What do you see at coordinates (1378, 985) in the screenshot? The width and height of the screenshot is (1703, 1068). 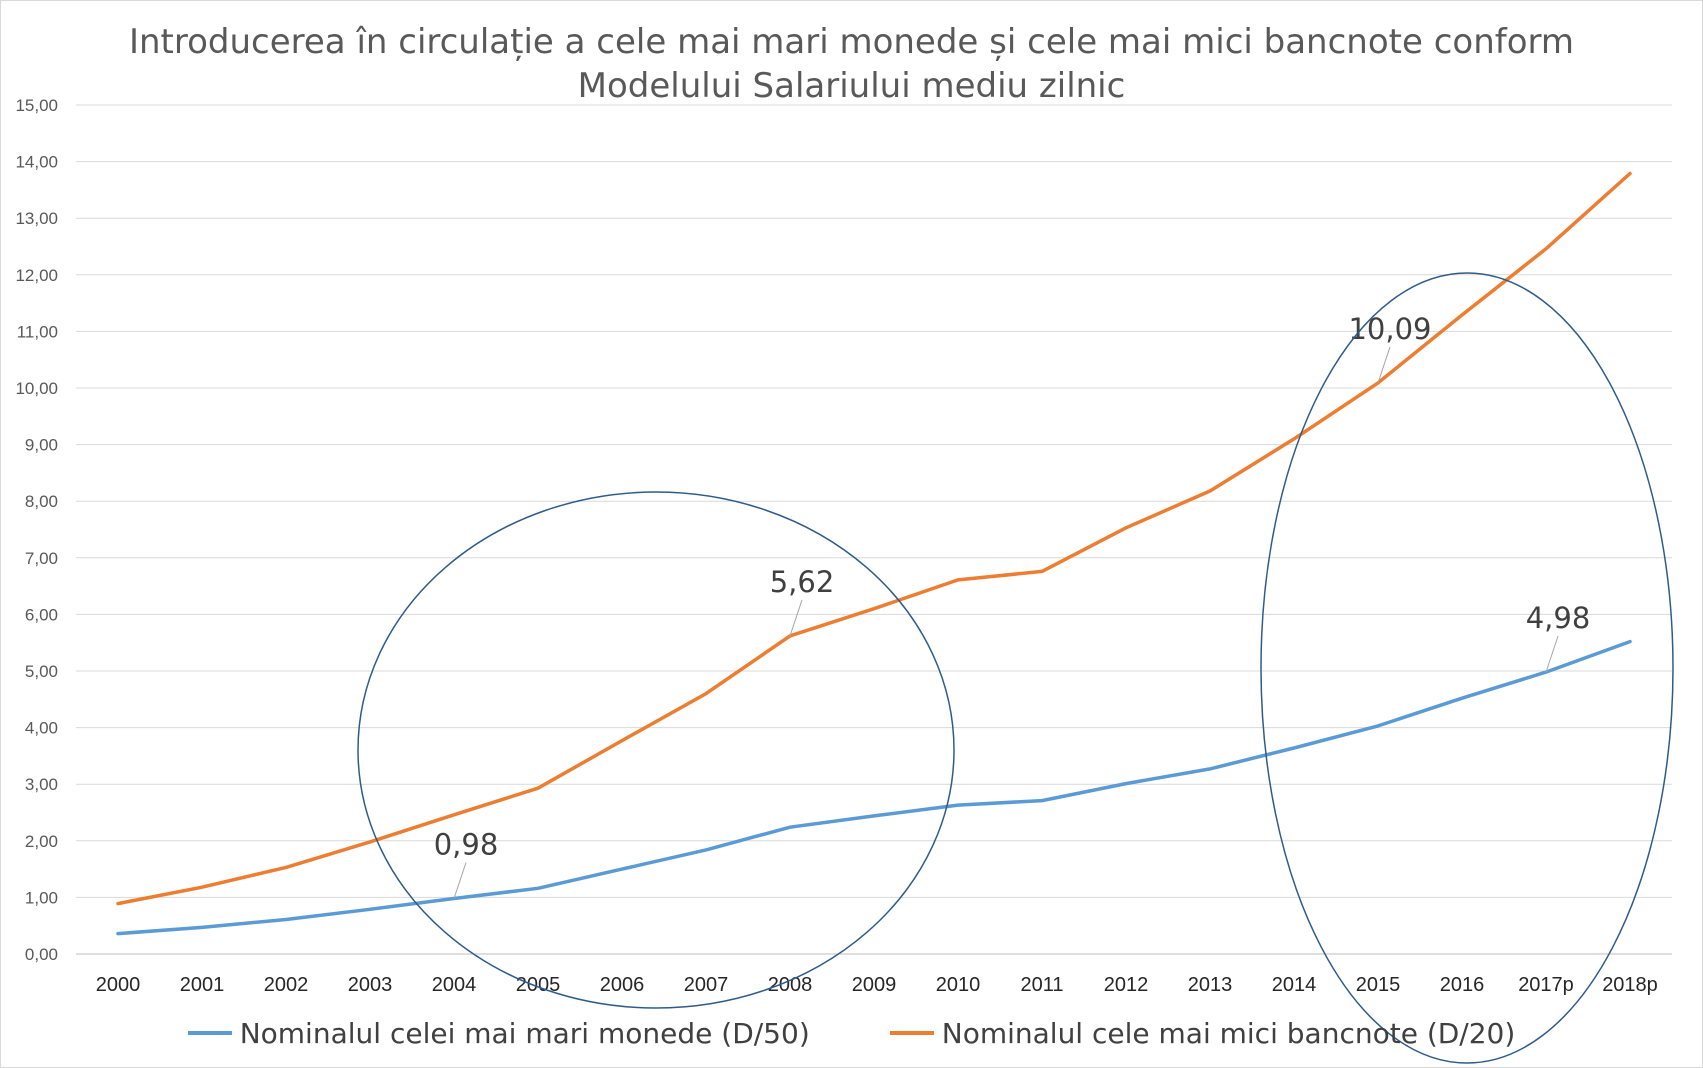 I see `x-tick-label: 2015` at bounding box center [1378, 985].